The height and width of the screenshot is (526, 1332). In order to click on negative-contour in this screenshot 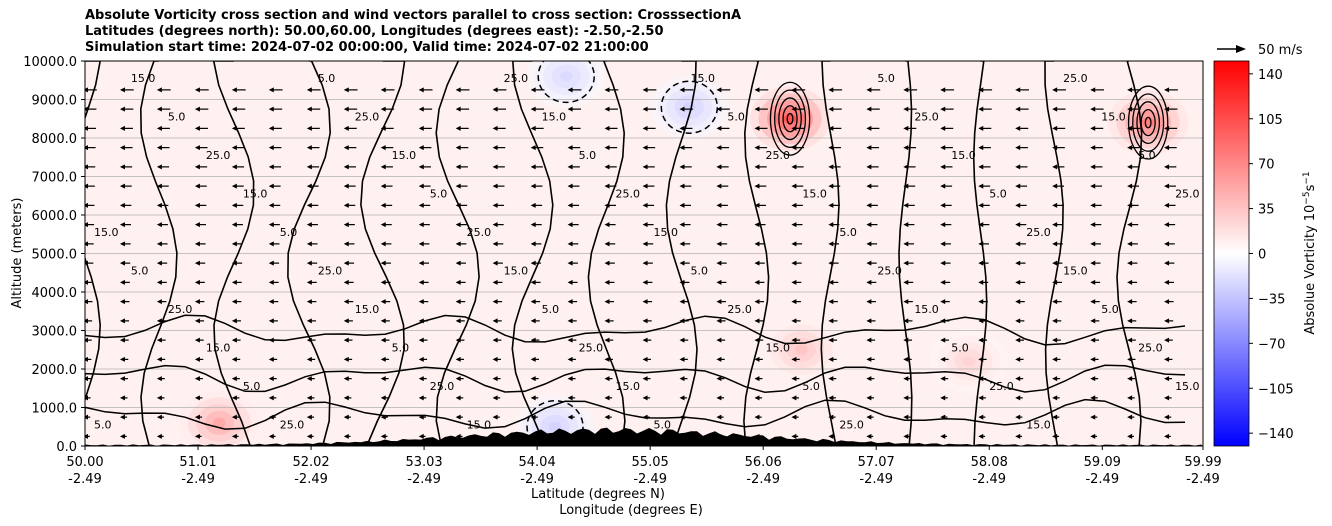, I will do `click(689, 107)`.